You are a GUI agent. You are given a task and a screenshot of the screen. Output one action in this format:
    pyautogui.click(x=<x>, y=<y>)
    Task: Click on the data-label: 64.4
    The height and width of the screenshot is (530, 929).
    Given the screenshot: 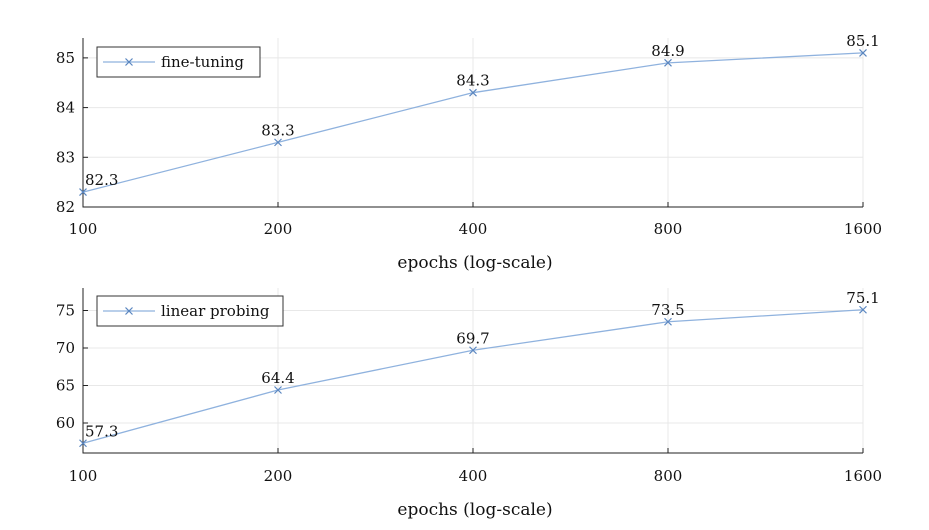 What is the action you would take?
    pyautogui.click(x=277, y=378)
    